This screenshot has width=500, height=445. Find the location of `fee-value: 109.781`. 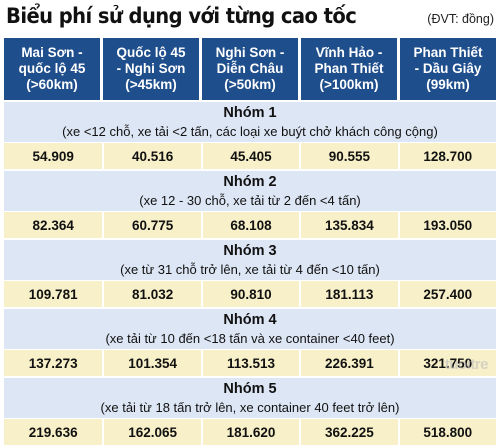

fee-value: 109.781 is located at coordinates (53, 294).